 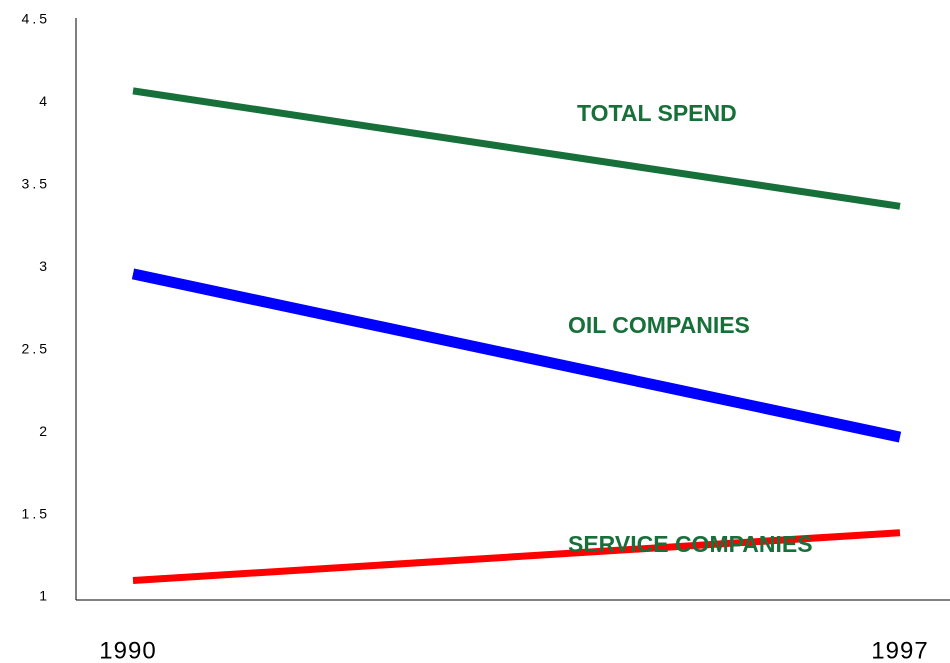 What do you see at coordinates (127, 650) in the screenshot?
I see `x-tick-label: 1990` at bounding box center [127, 650].